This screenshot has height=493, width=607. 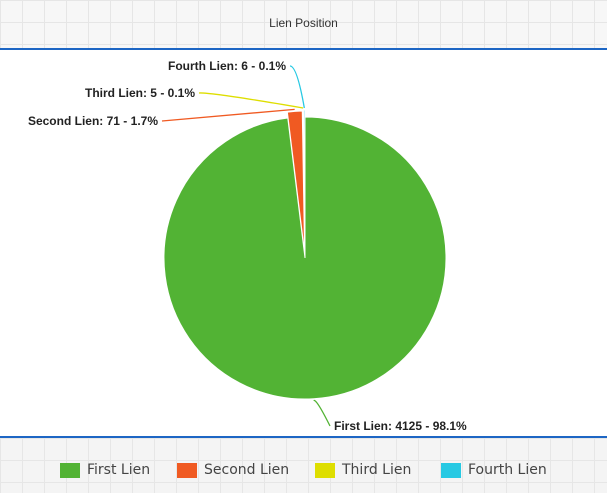 What do you see at coordinates (70, 470) in the screenshot?
I see `legend-swatch-first-lien` at bounding box center [70, 470].